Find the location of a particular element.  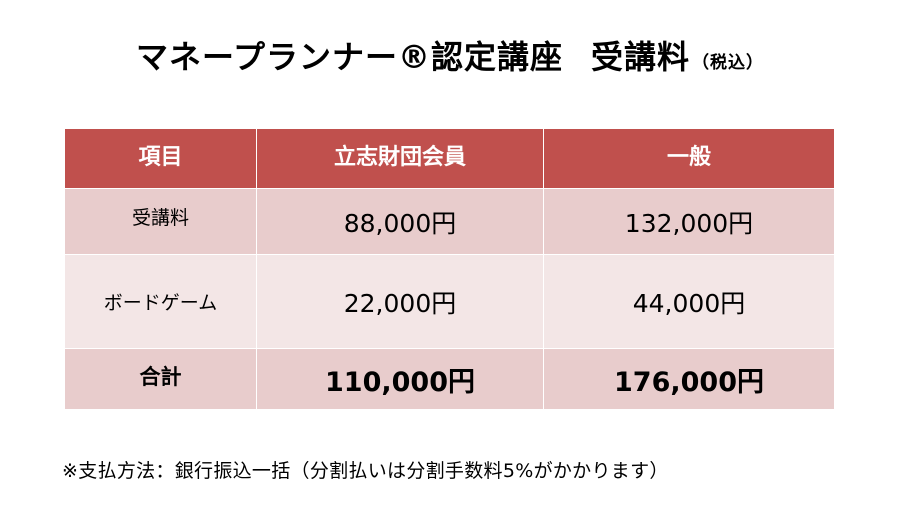

row-label: 受講料 is located at coordinates (160, 221).